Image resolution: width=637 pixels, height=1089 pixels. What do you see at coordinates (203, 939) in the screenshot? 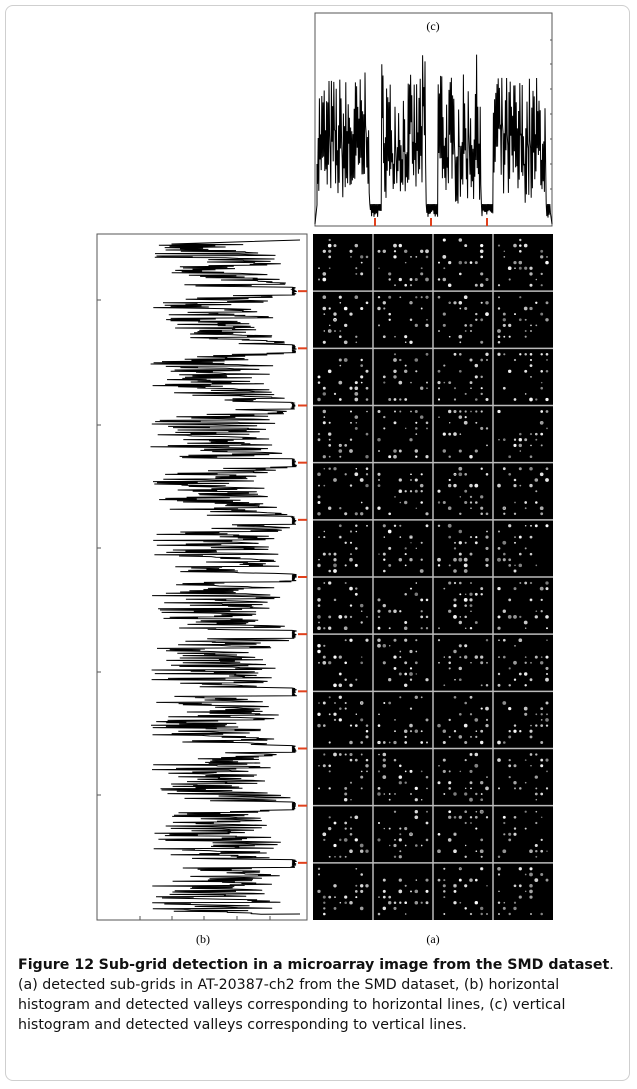
I see `panel-label: (b)` at bounding box center [203, 939].